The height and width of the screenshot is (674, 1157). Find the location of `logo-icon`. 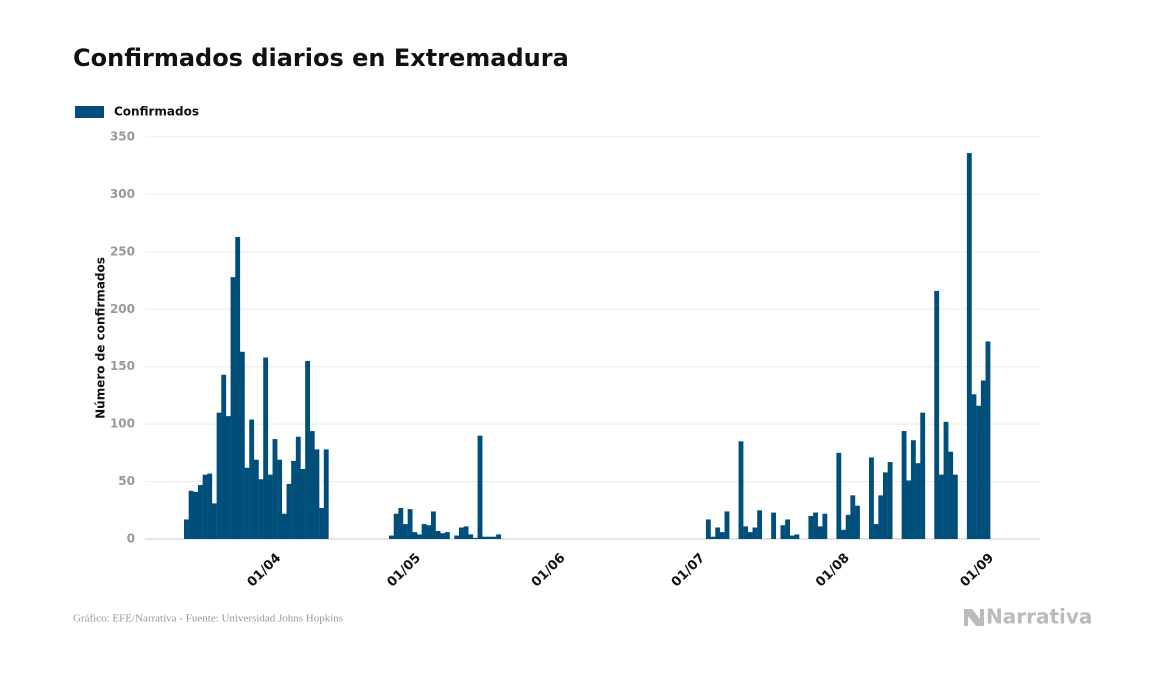

logo-icon is located at coordinates (974, 617).